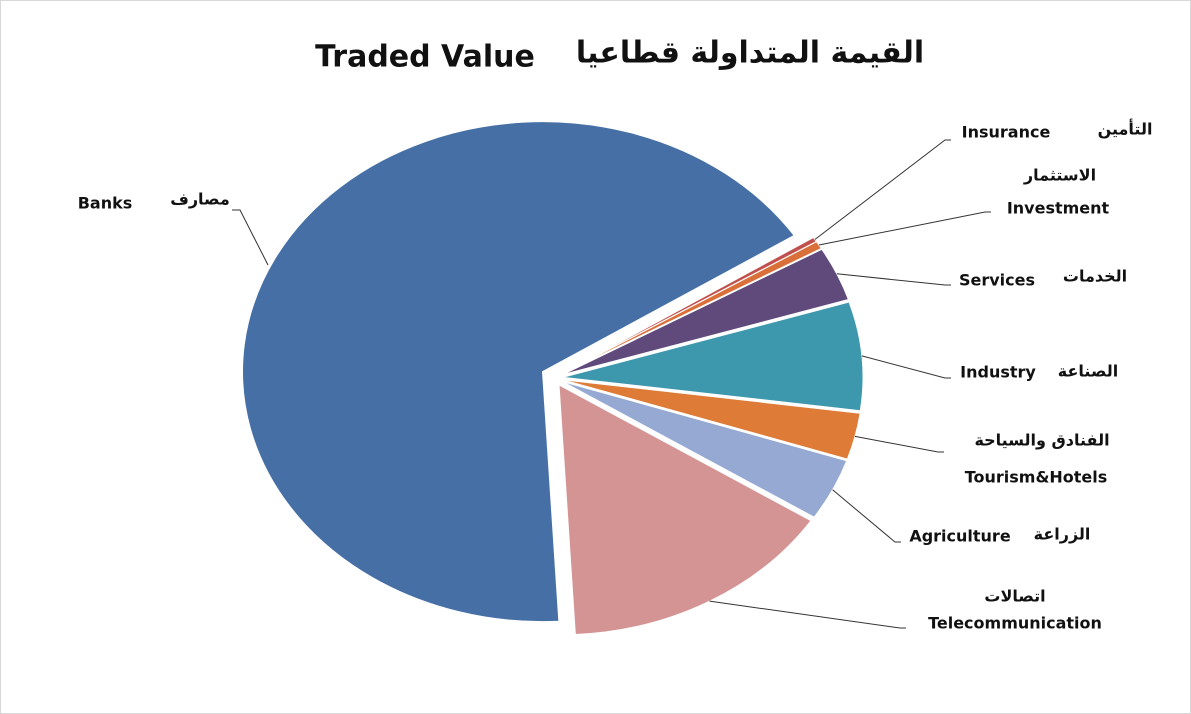  What do you see at coordinates (105, 203) in the screenshot?
I see `slice-label: Banks` at bounding box center [105, 203].